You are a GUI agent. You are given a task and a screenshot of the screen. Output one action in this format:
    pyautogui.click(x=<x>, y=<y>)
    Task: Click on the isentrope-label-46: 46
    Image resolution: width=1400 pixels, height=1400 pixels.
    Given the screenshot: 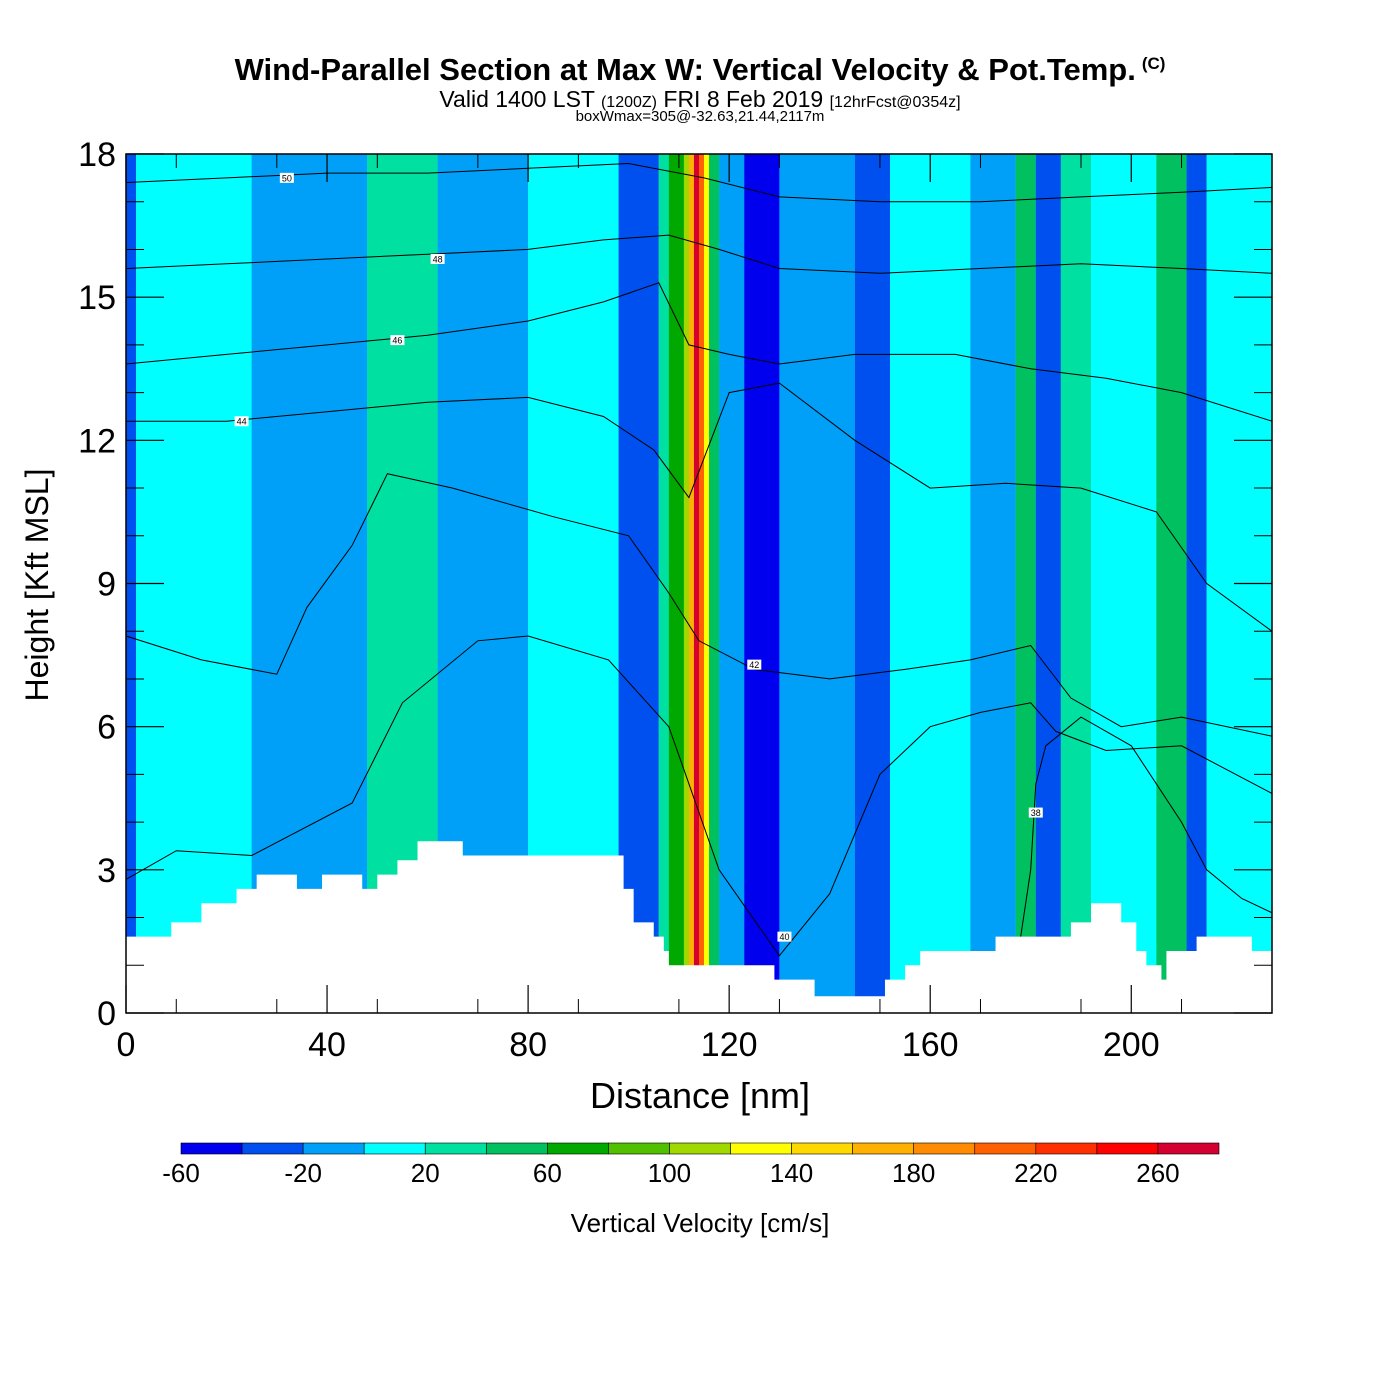 What is the action you would take?
    pyautogui.click(x=397, y=341)
    